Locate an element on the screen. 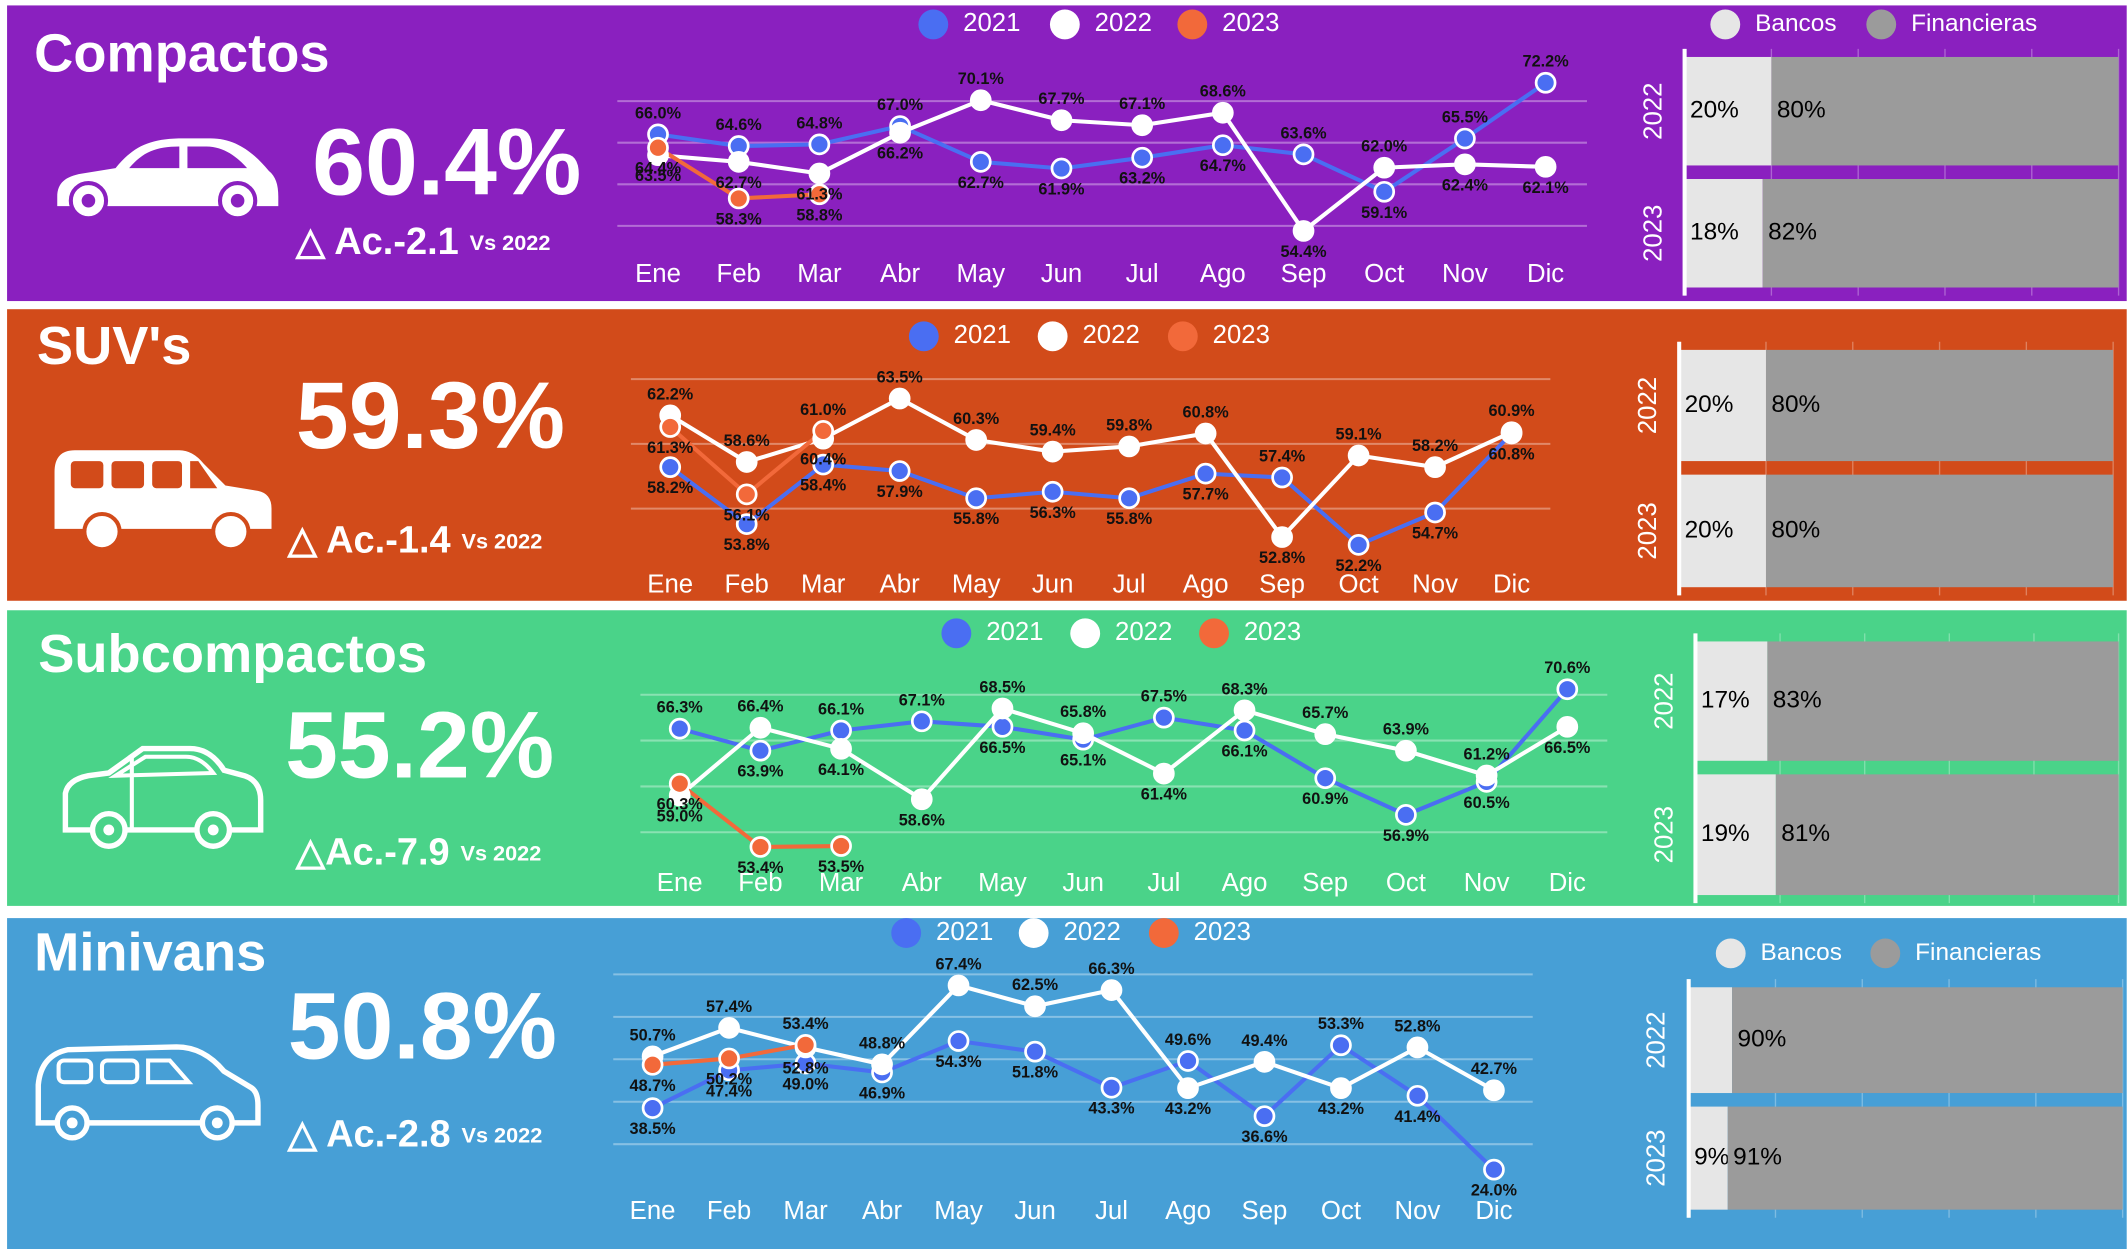 The width and height of the screenshot is (2127, 1249). legend-label: 2021 is located at coordinates (1014, 632).